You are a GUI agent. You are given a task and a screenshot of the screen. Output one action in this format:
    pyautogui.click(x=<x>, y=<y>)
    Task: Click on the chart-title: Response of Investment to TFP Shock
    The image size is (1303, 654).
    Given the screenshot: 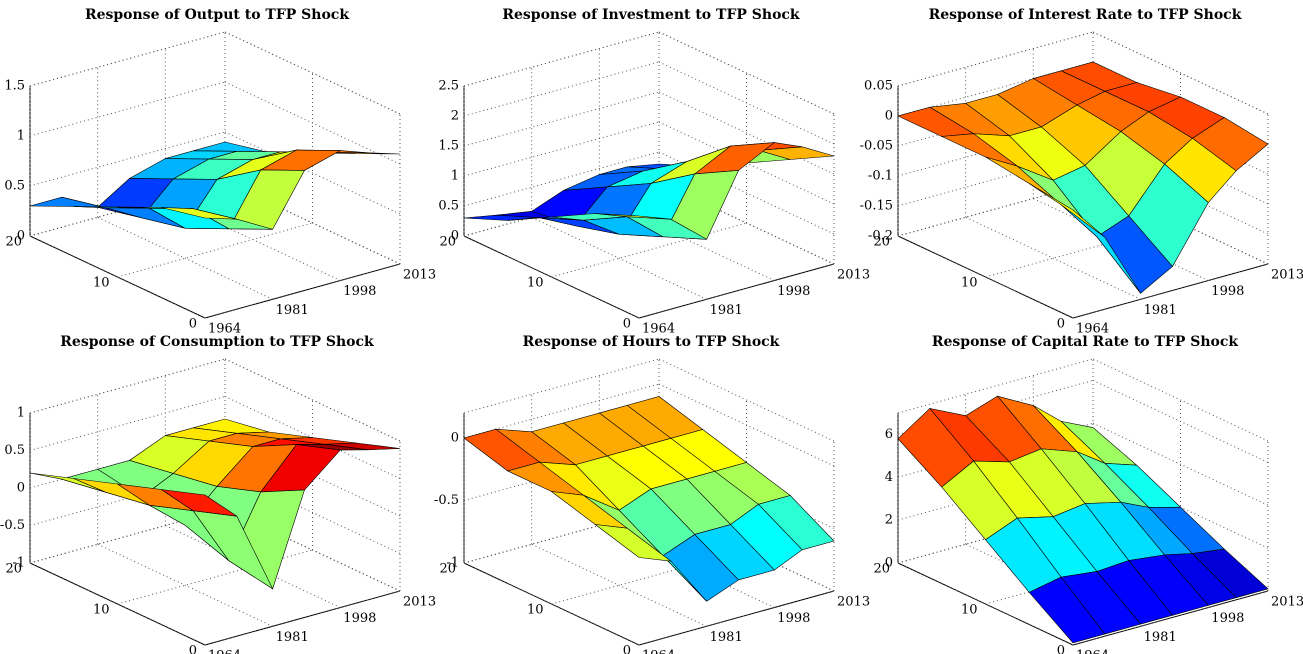 What is the action you would take?
    pyautogui.click(x=651, y=15)
    